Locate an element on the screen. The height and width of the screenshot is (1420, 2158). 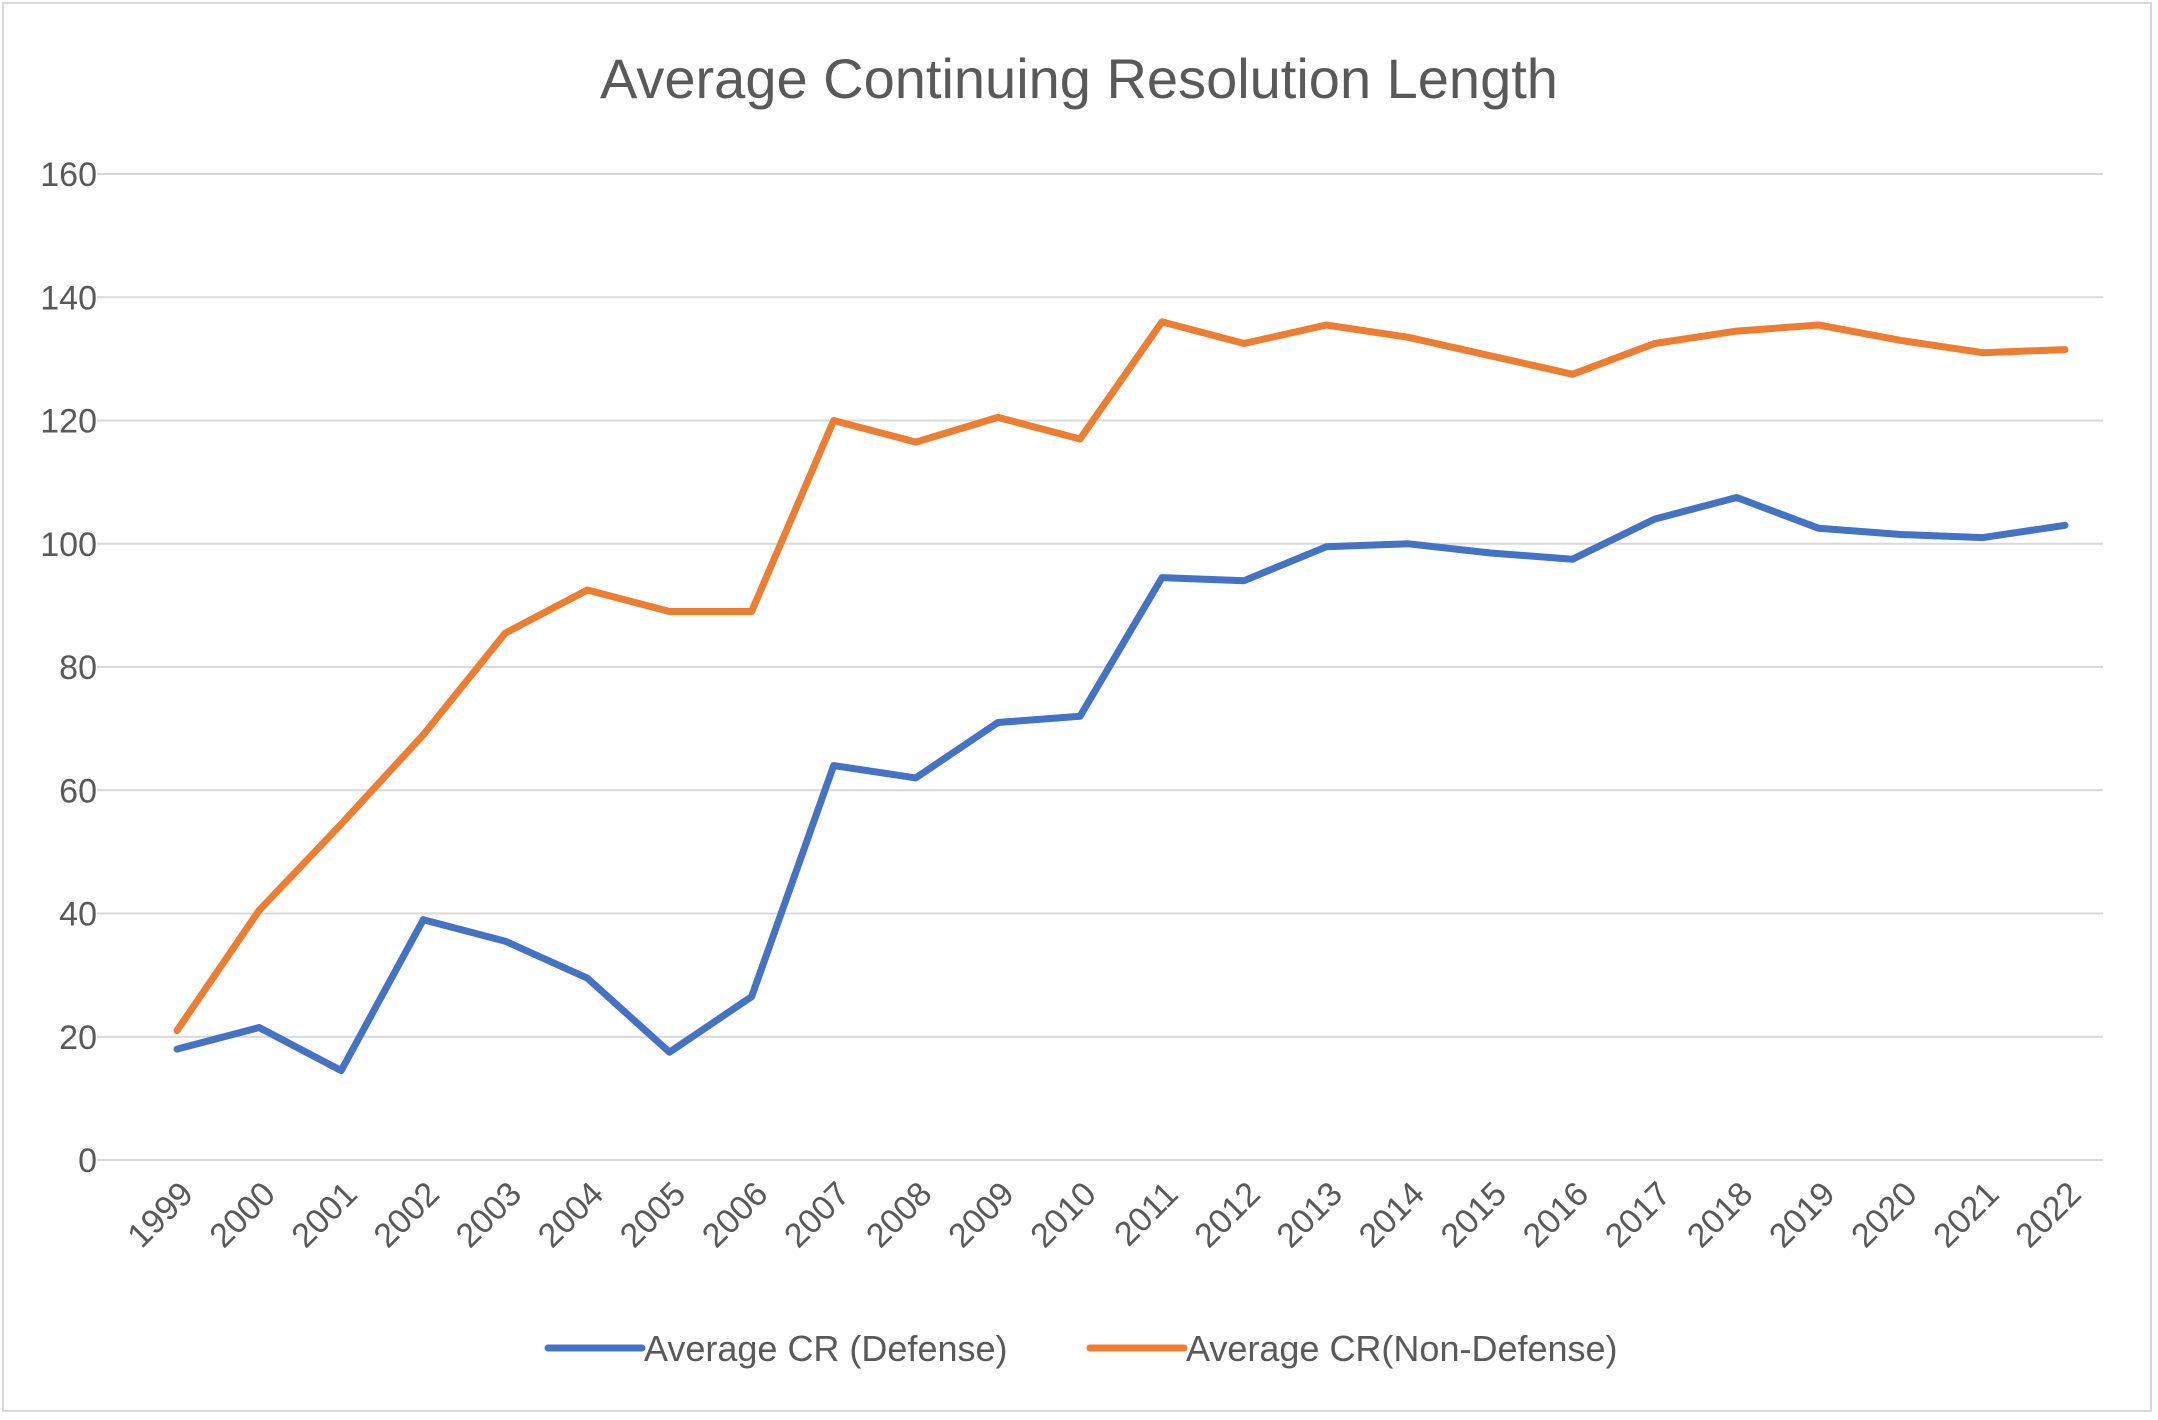
x-tick-label: 2001 is located at coordinates (324, 1215).